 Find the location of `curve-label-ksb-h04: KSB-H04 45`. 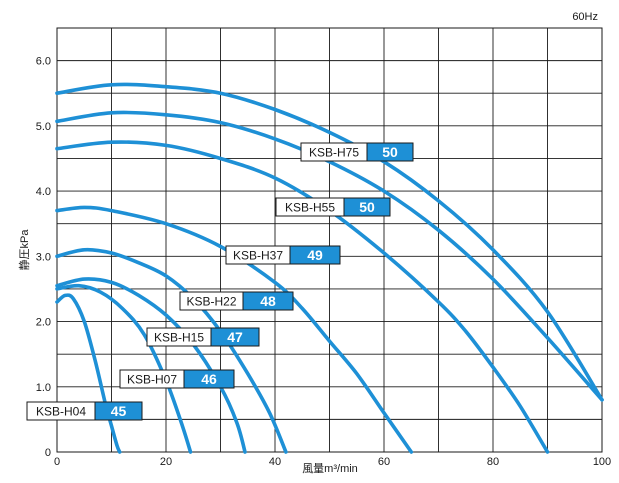

curve-label-ksb-h04: KSB-H04 45 is located at coordinates (84, 411).